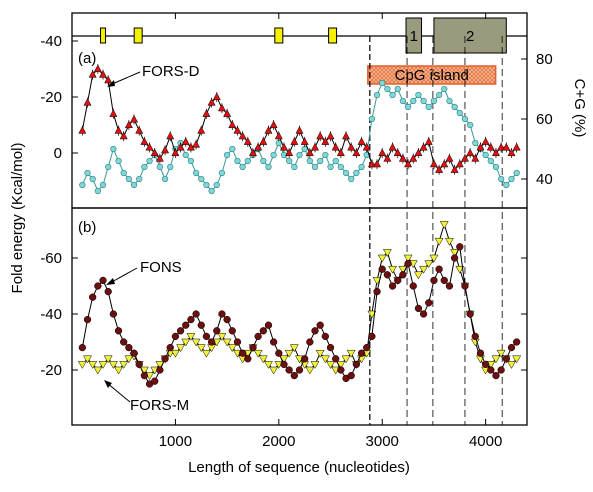  What do you see at coordinates (51, 41) in the screenshot?
I see `y-tick-label-a: -40` at bounding box center [51, 41].